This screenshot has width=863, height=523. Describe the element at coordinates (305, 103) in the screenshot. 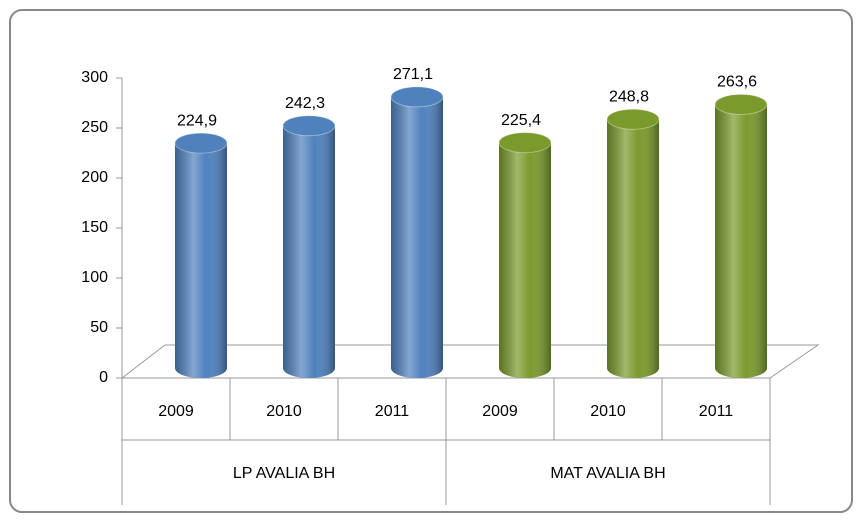

I see `value-label: 242,3` at that location.